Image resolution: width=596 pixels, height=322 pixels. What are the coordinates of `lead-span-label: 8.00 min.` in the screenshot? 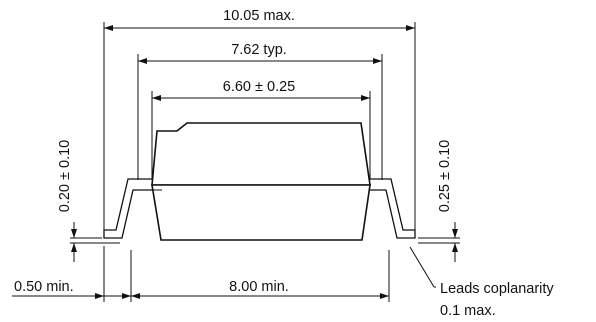 It's located at (259, 287).